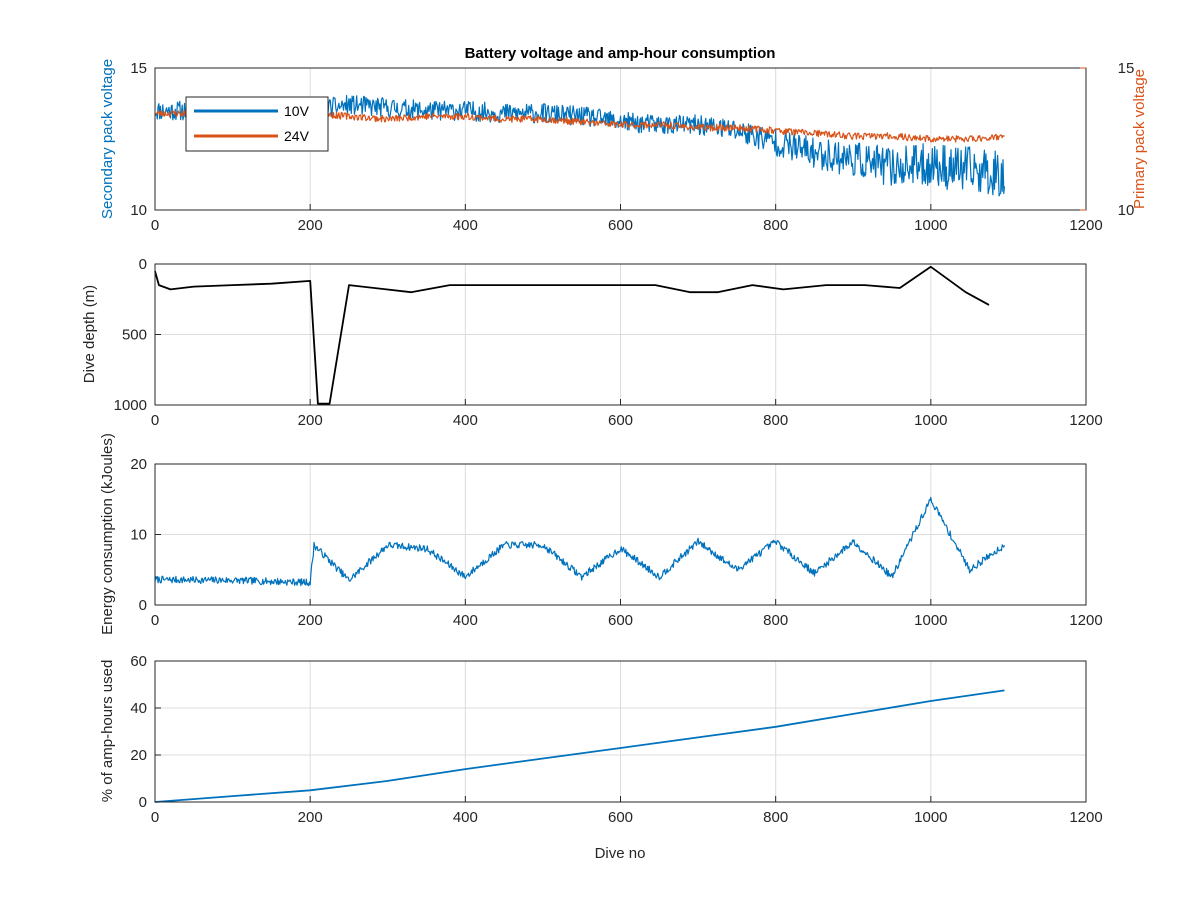  I want to click on series-line-energy, so click(580, 541).